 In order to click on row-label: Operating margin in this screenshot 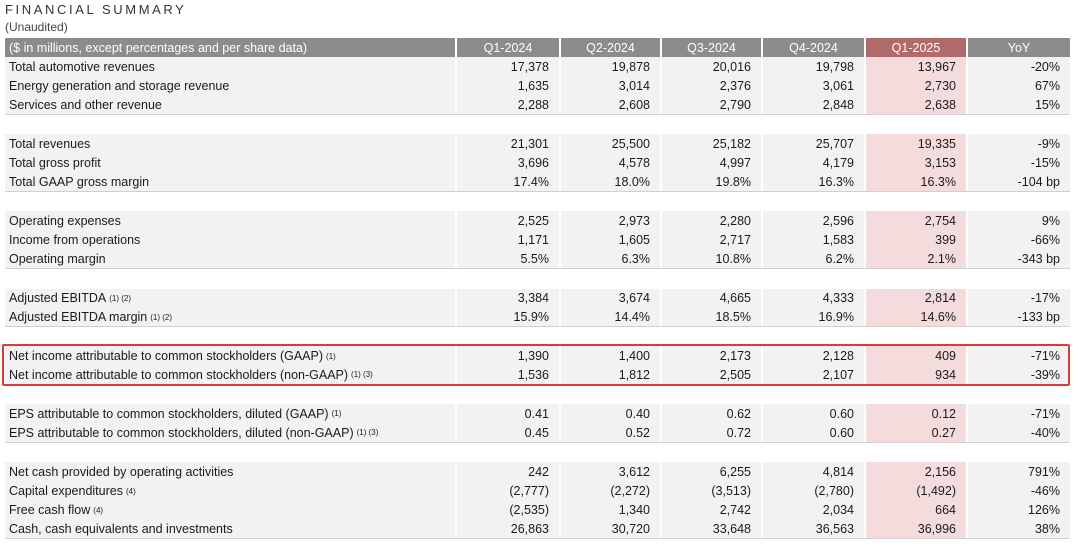, I will do `click(230, 259)`.